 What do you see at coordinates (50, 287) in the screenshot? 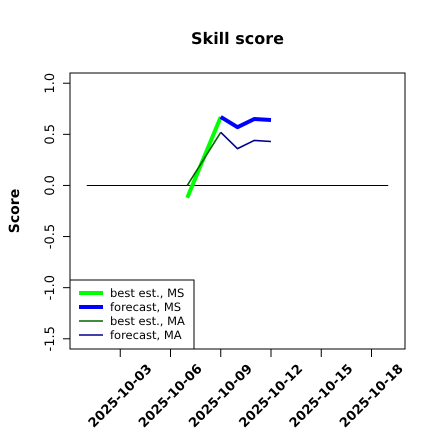
I see `y-tick-label: -1.0` at bounding box center [50, 287].